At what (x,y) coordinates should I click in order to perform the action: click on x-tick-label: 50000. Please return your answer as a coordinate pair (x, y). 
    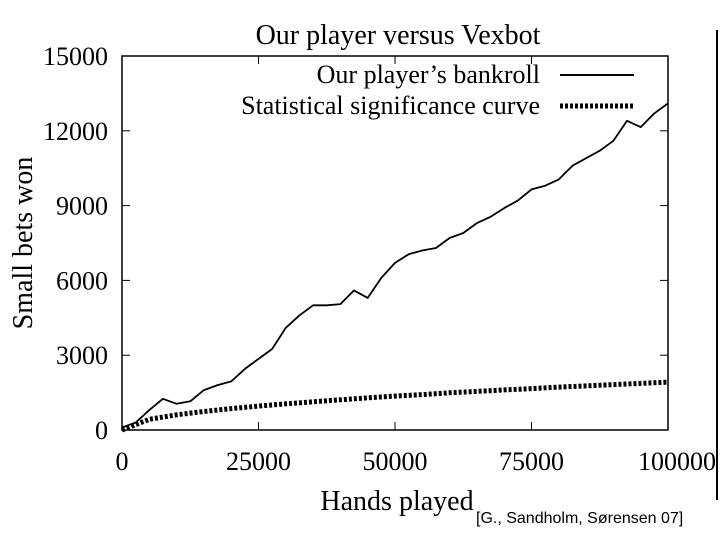
    Looking at the image, I should click on (395, 461).